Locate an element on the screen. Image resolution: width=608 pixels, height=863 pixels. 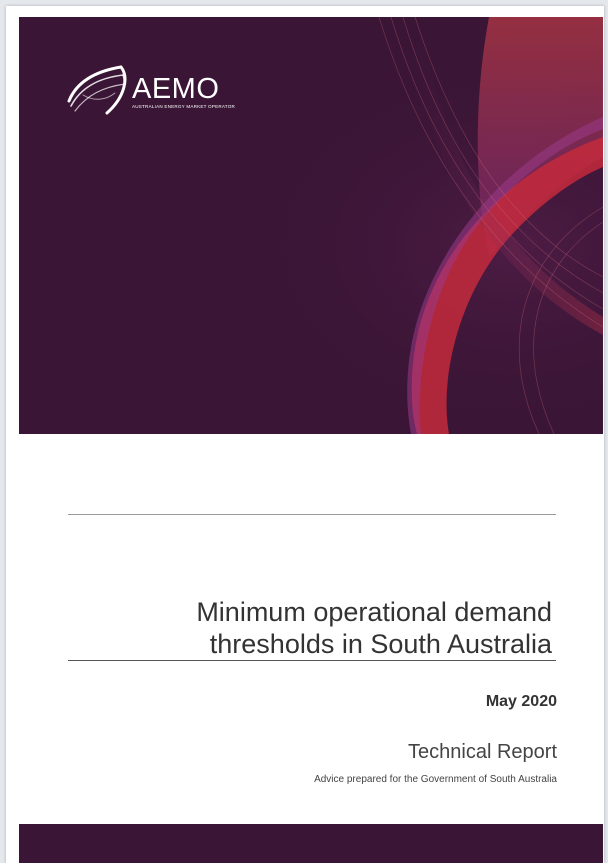
logo-name: AEMO is located at coordinates (176, 89).